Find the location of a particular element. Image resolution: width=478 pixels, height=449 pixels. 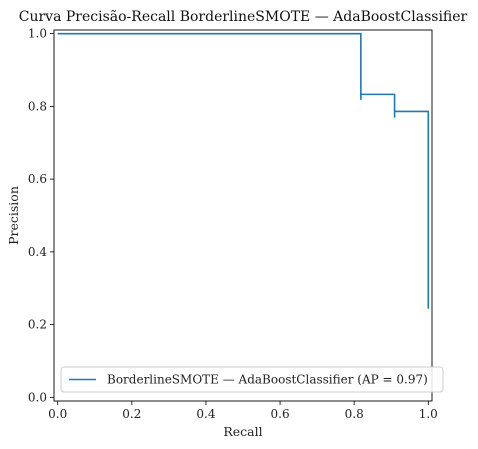

x-tick-label: 1.0 is located at coordinates (428, 414).